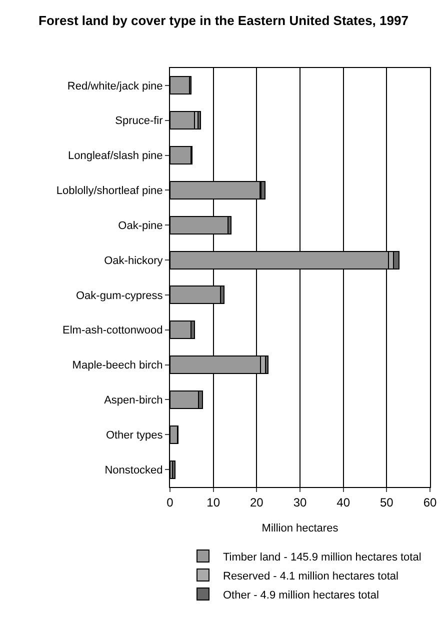 This screenshot has width=447, height=637. What do you see at coordinates (300, 502) in the screenshot?
I see `x-tick-label: 30` at bounding box center [300, 502].